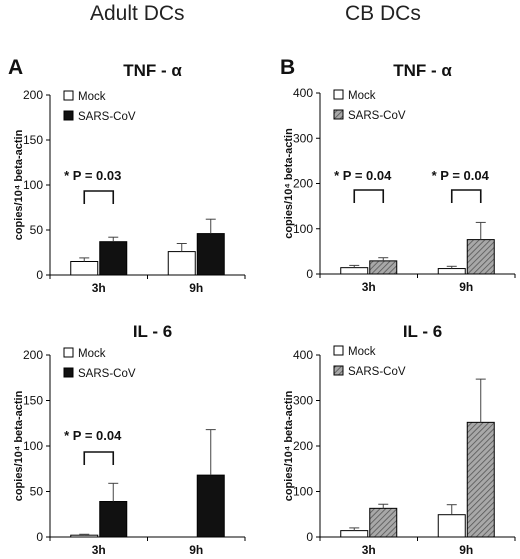  What do you see at coordinates (383, 13) in the screenshot?
I see `cb-dcs-heading: CB DCs` at bounding box center [383, 13].